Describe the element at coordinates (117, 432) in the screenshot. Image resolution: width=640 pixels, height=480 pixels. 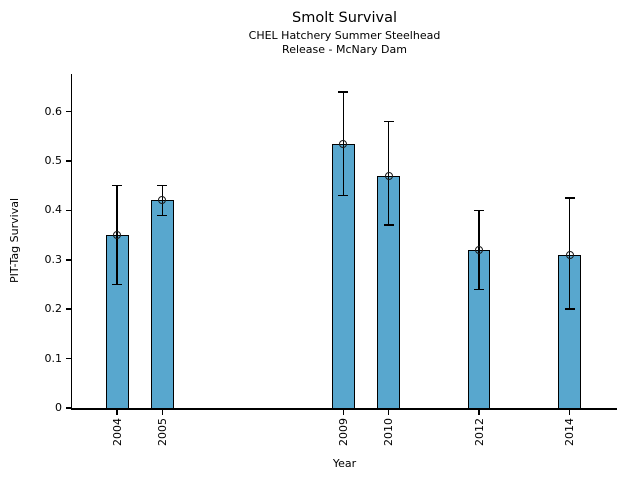
I see `x-tick-label: 2004` at that location.